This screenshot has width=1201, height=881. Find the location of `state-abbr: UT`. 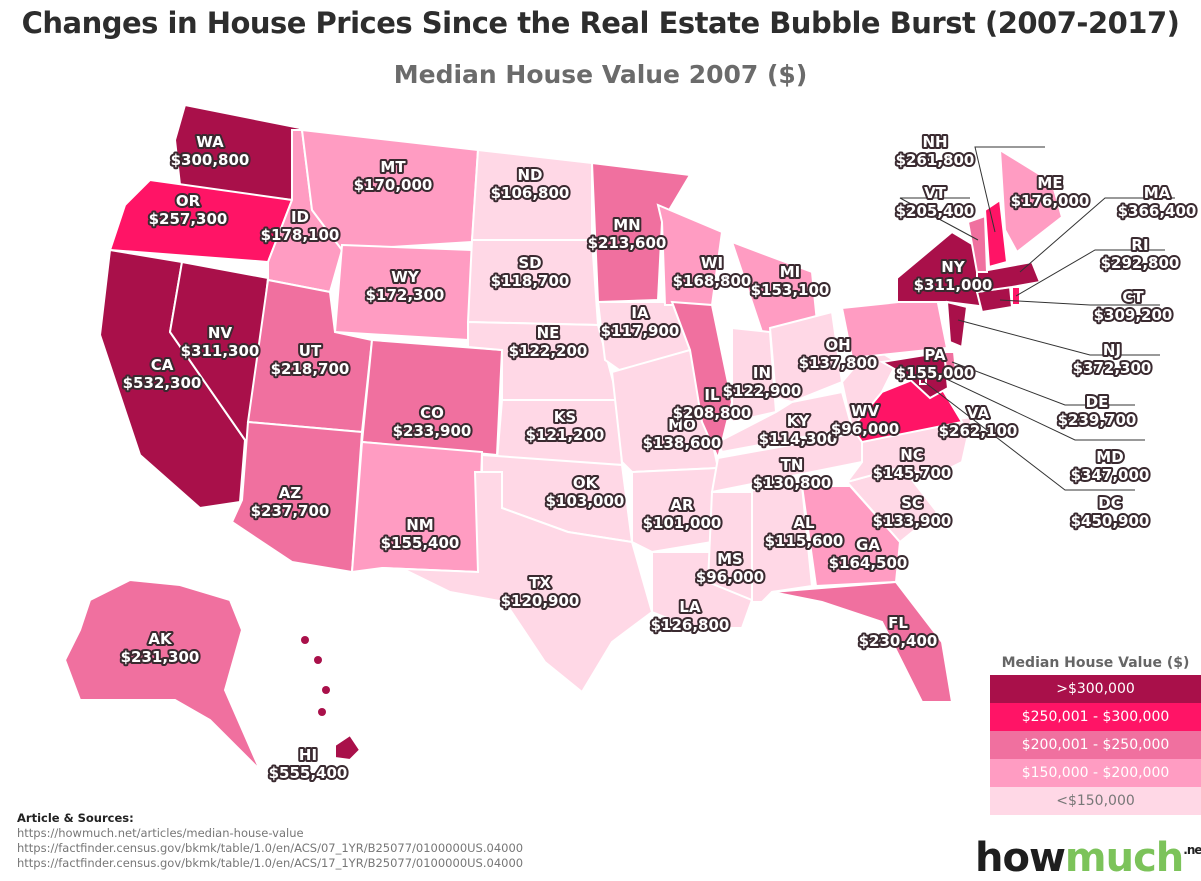

state-abbr: UT is located at coordinates (310, 351).